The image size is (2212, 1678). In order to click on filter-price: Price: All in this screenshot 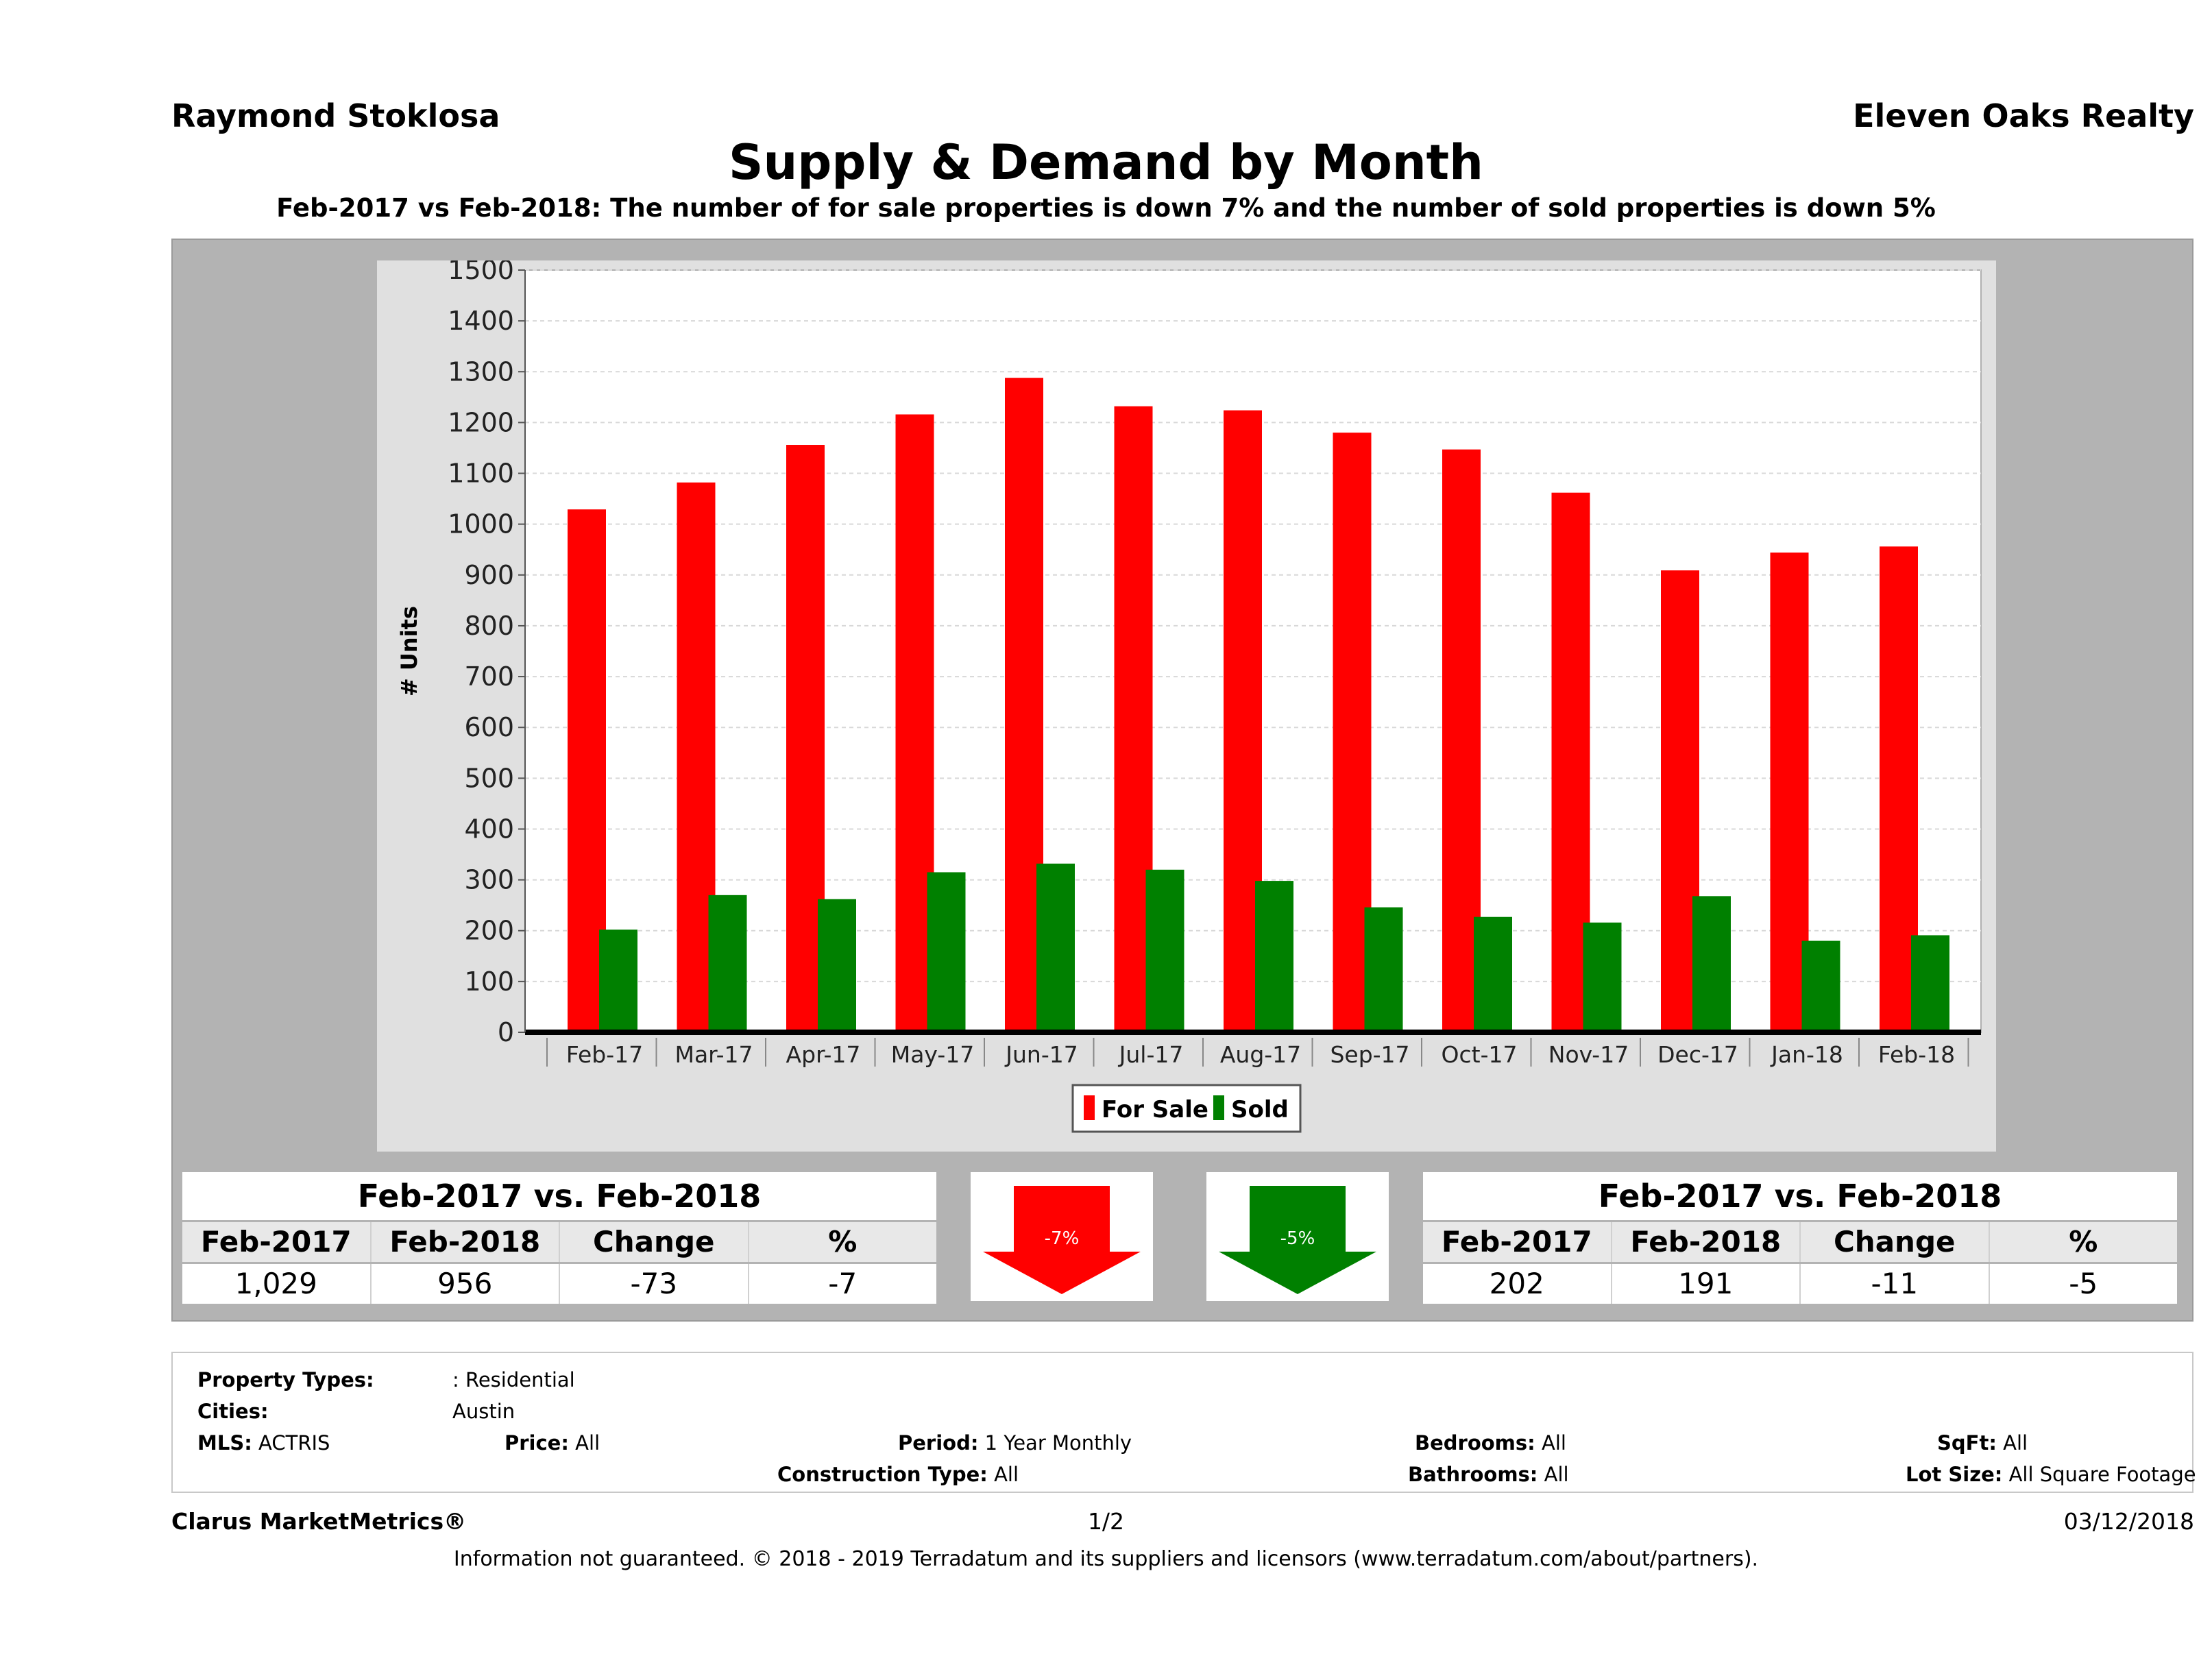, I will do `click(552, 1443)`.